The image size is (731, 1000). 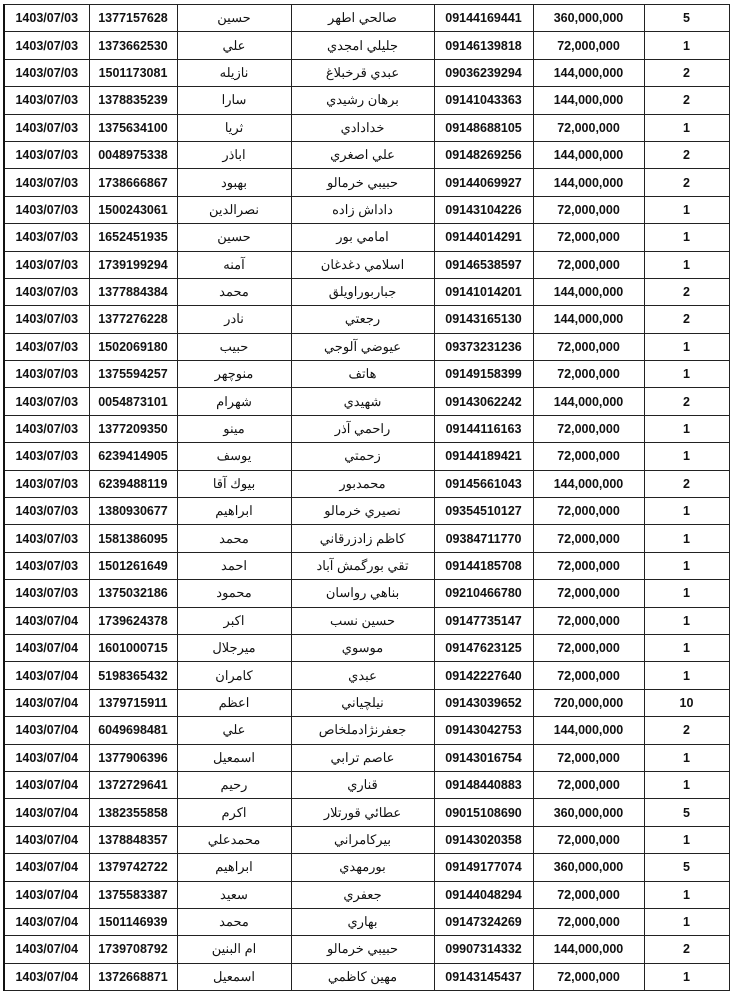 I want to click on national-id-cell: 0048975338, so click(x=133, y=155).